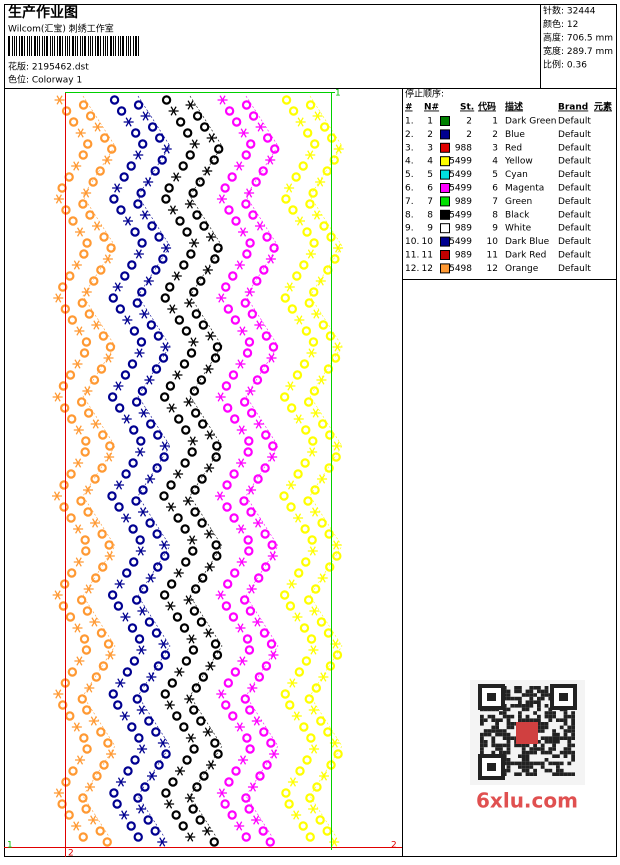 Image resolution: width=620 pixels, height=865 pixels. Describe the element at coordinates (495, 229) in the screenshot. I see `cell: 9` at that location.